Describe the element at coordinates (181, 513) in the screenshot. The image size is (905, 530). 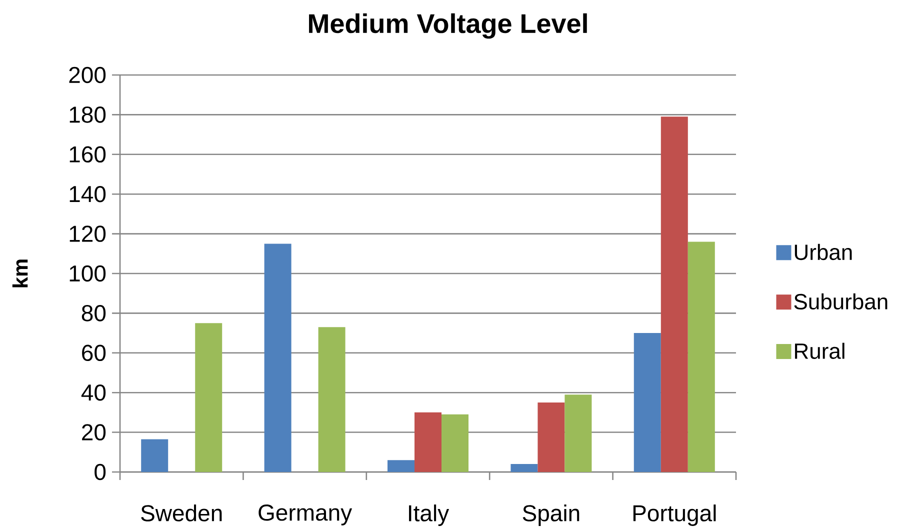
I see `x-tick-label: Sweden` at that location.